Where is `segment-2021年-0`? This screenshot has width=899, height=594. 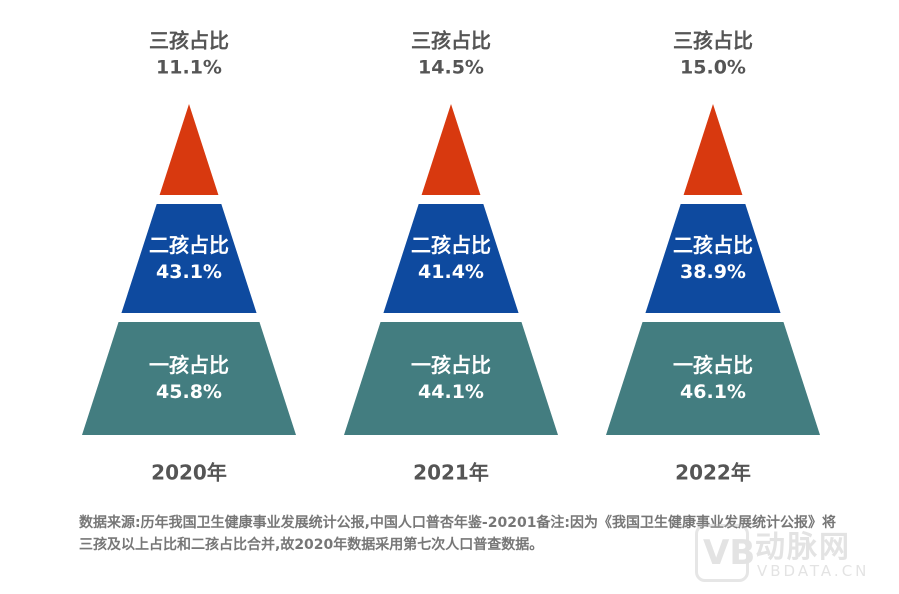 segment-2021年-0 is located at coordinates (451, 378).